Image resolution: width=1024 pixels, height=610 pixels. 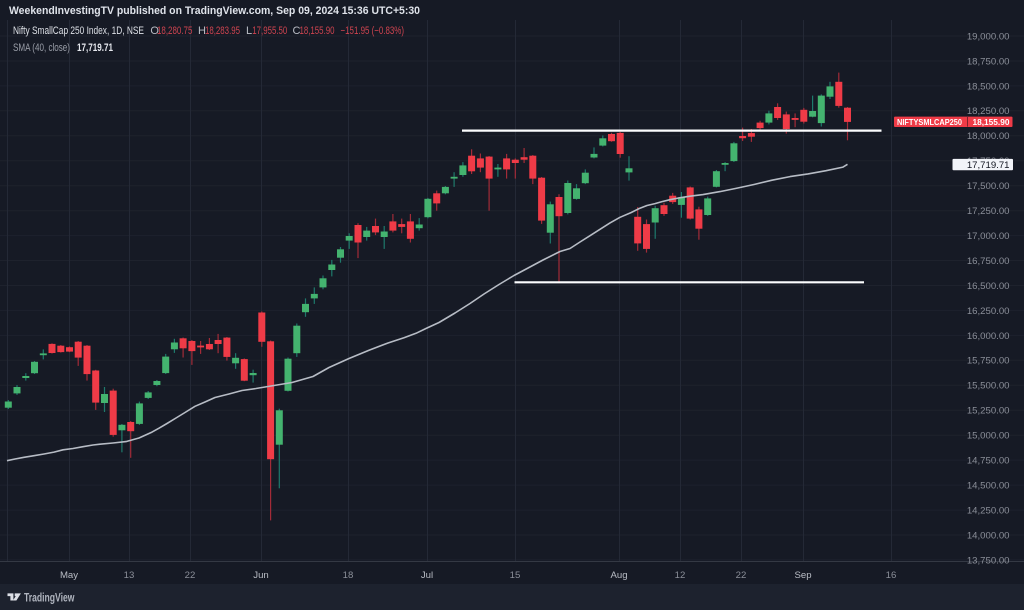 What do you see at coordinates (988, 86) in the screenshot?
I see `svg-text: 18,500.00` at bounding box center [988, 86].